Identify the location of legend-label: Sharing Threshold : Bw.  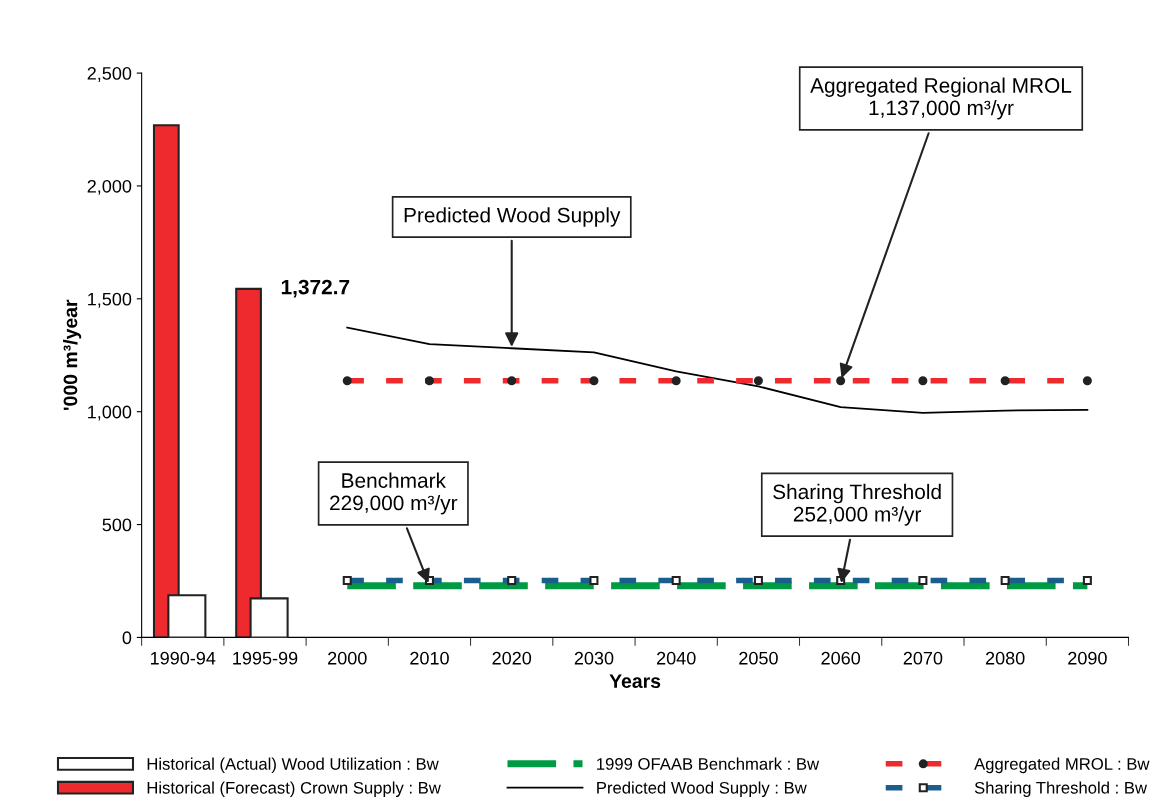
(1061, 789).